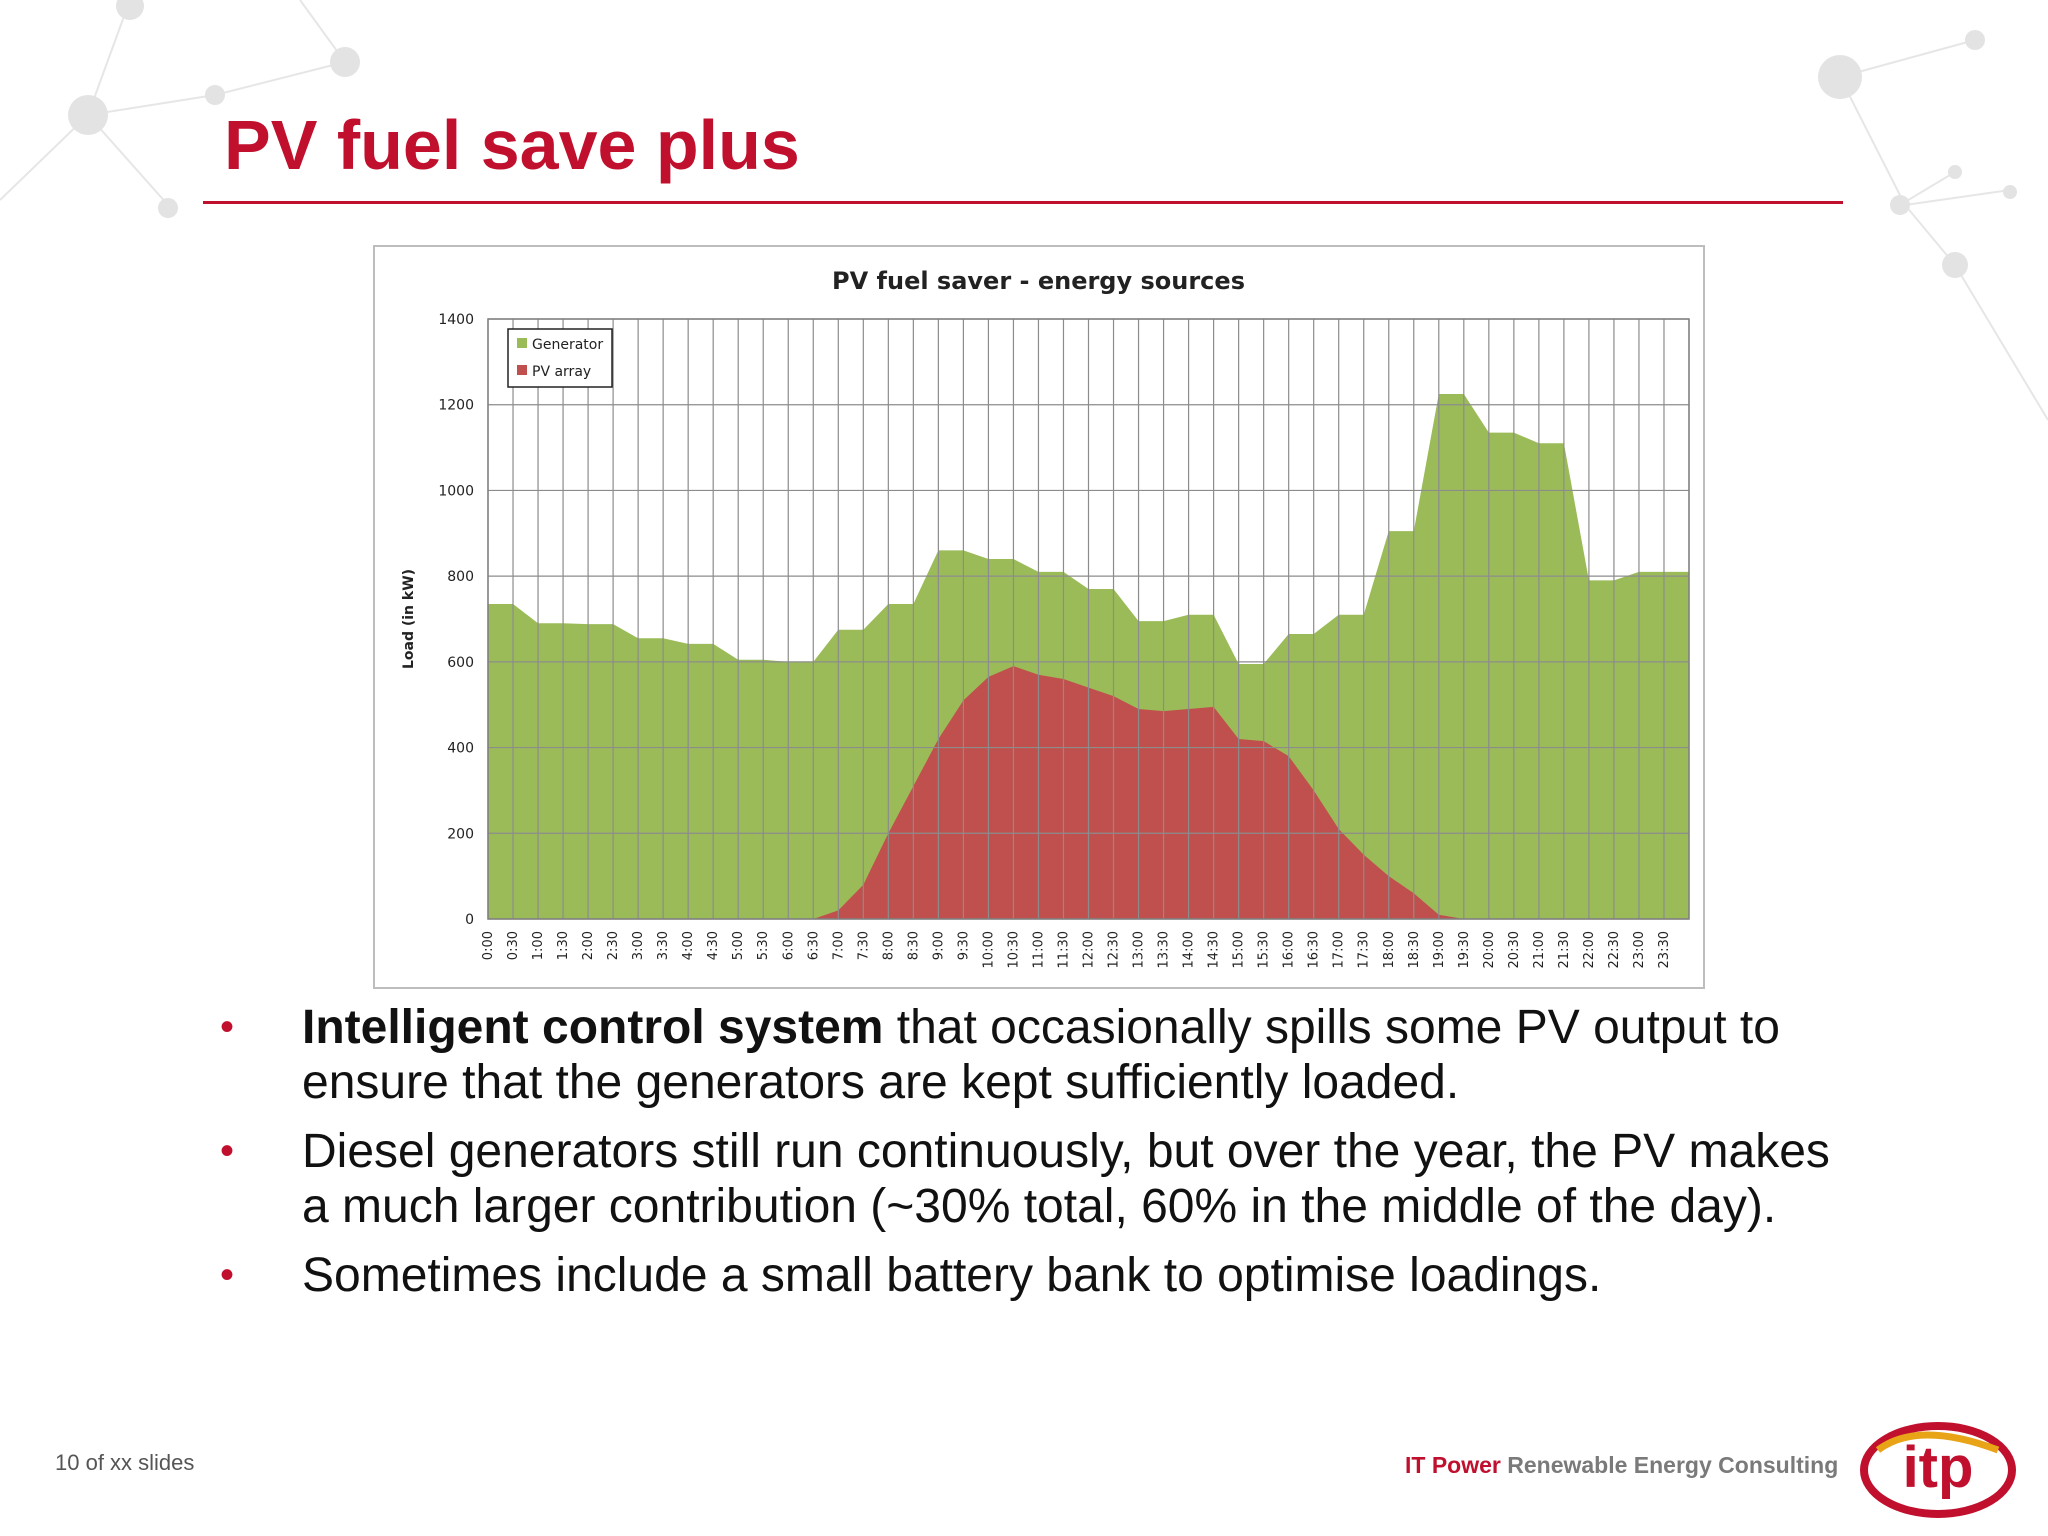  Describe the element at coordinates (456, 491) in the screenshot. I see `y-tick-label: 1000` at that location.